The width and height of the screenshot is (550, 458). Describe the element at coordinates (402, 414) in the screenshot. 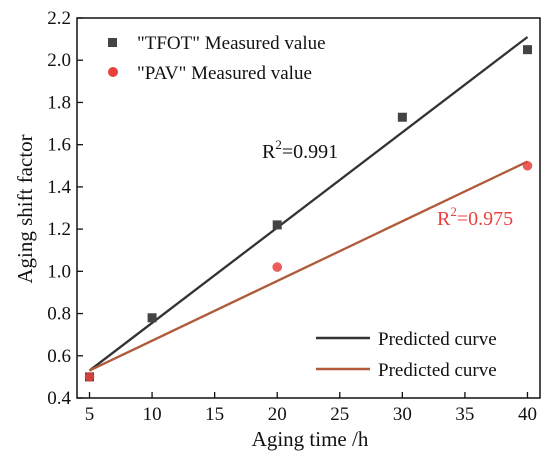

I see `x-tick-label: 30` at that location.